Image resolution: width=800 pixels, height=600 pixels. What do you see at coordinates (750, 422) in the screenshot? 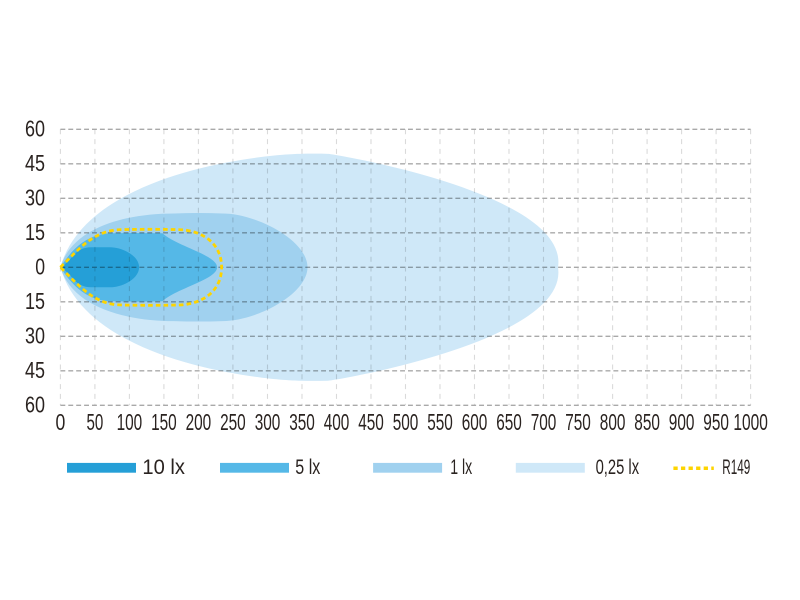
I see `svg-text: 1000` at bounding box center [750, 422].